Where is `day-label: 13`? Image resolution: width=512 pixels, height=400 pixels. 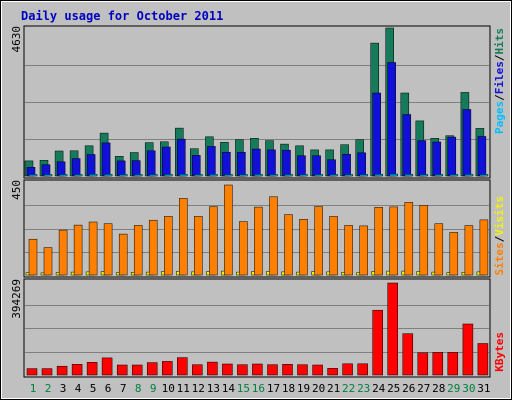 day-label: 13 is located at coordinates (213, 388).